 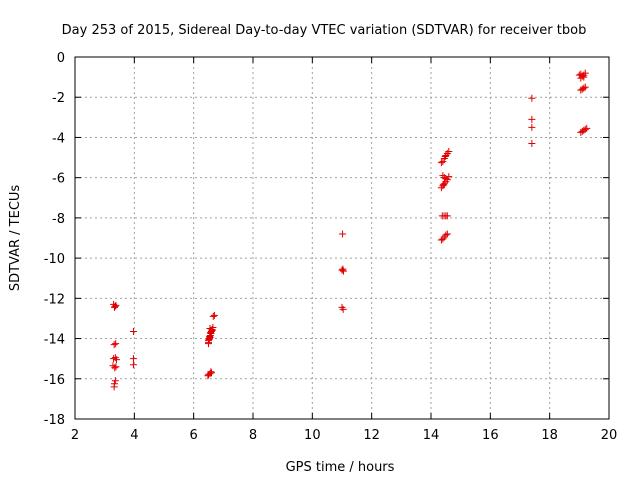 What do you see at coordinates (340, 467) in the screenshot?
I see `x-axis-label: GPS time / hours` at bounding box center [340, 467].